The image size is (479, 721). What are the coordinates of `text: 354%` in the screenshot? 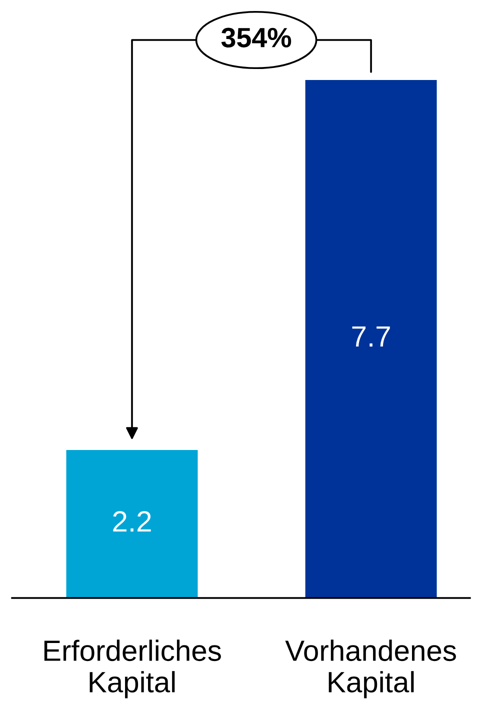 It's located at (256, 38).